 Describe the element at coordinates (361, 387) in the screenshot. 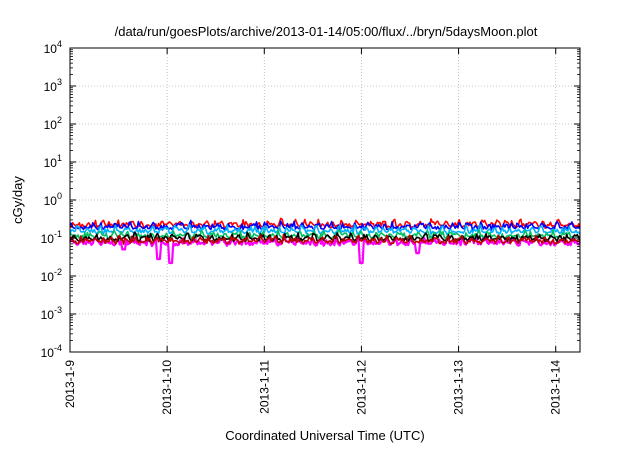

I see `x-tick-label: 2013-1-12` at that location.